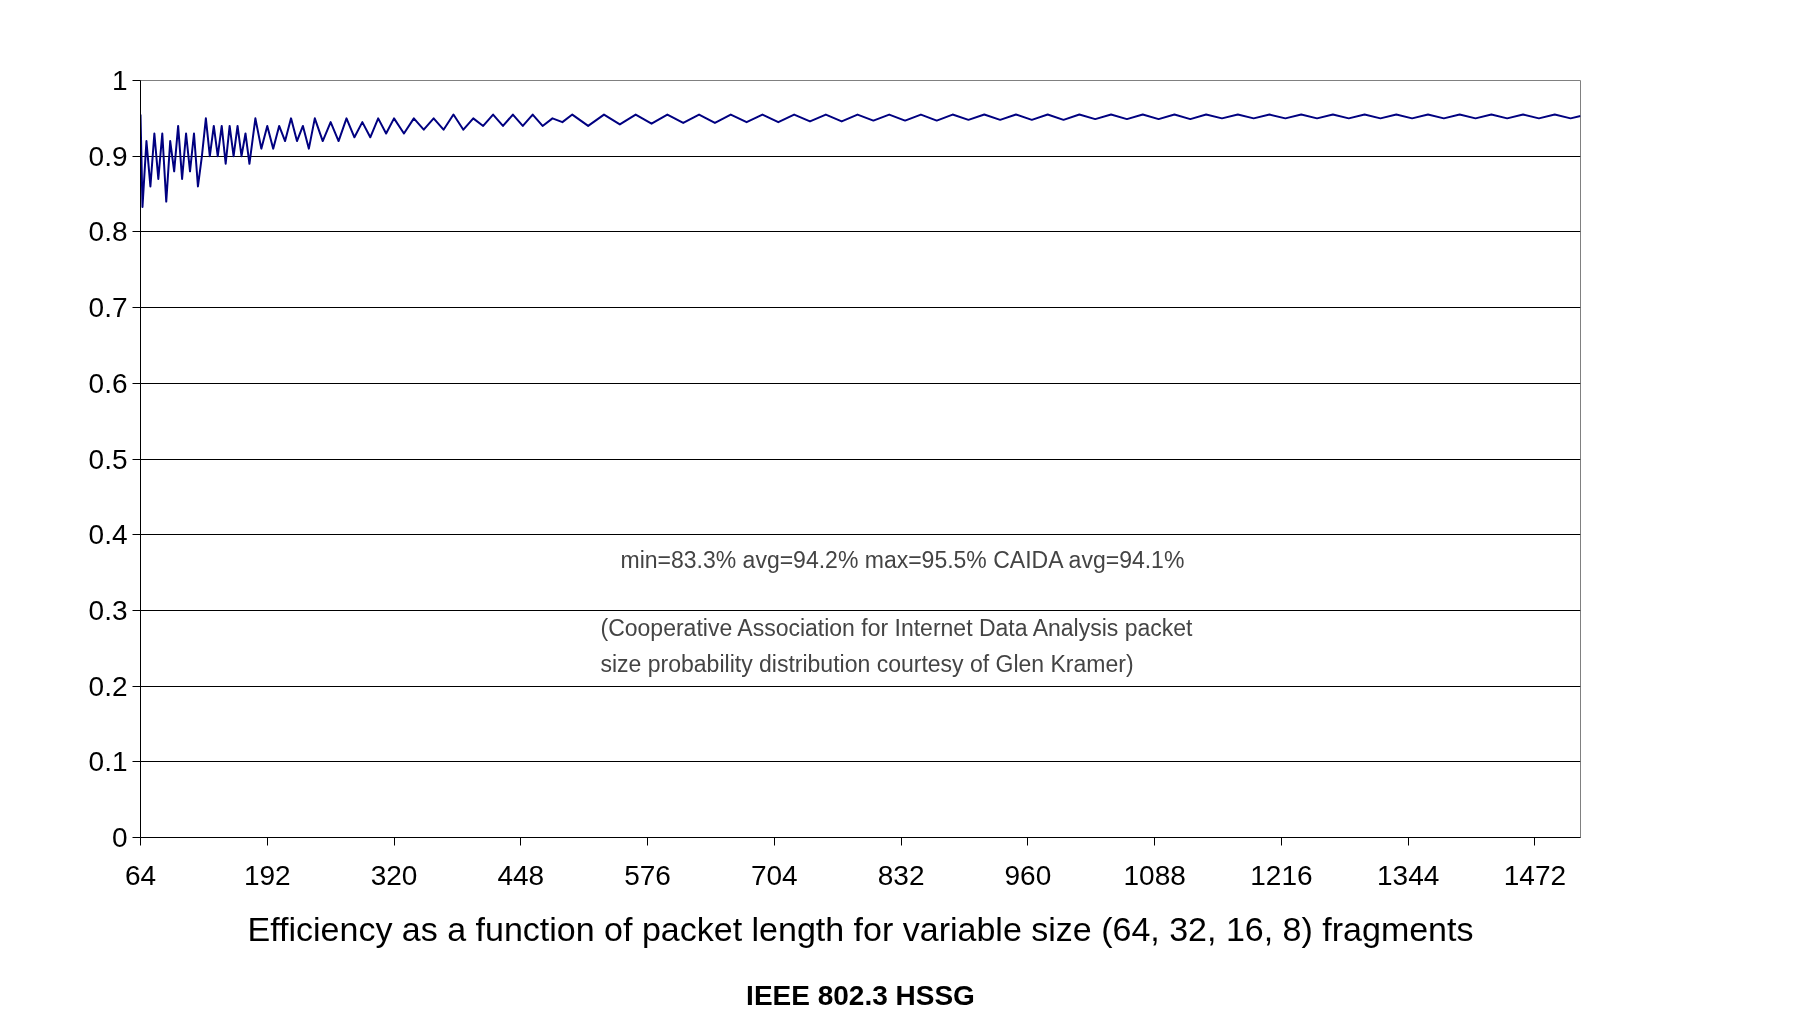 The width and height of the screenshot is (1795, 1031). I want to click on y-tick-label: 0.1, so click(108, 762).